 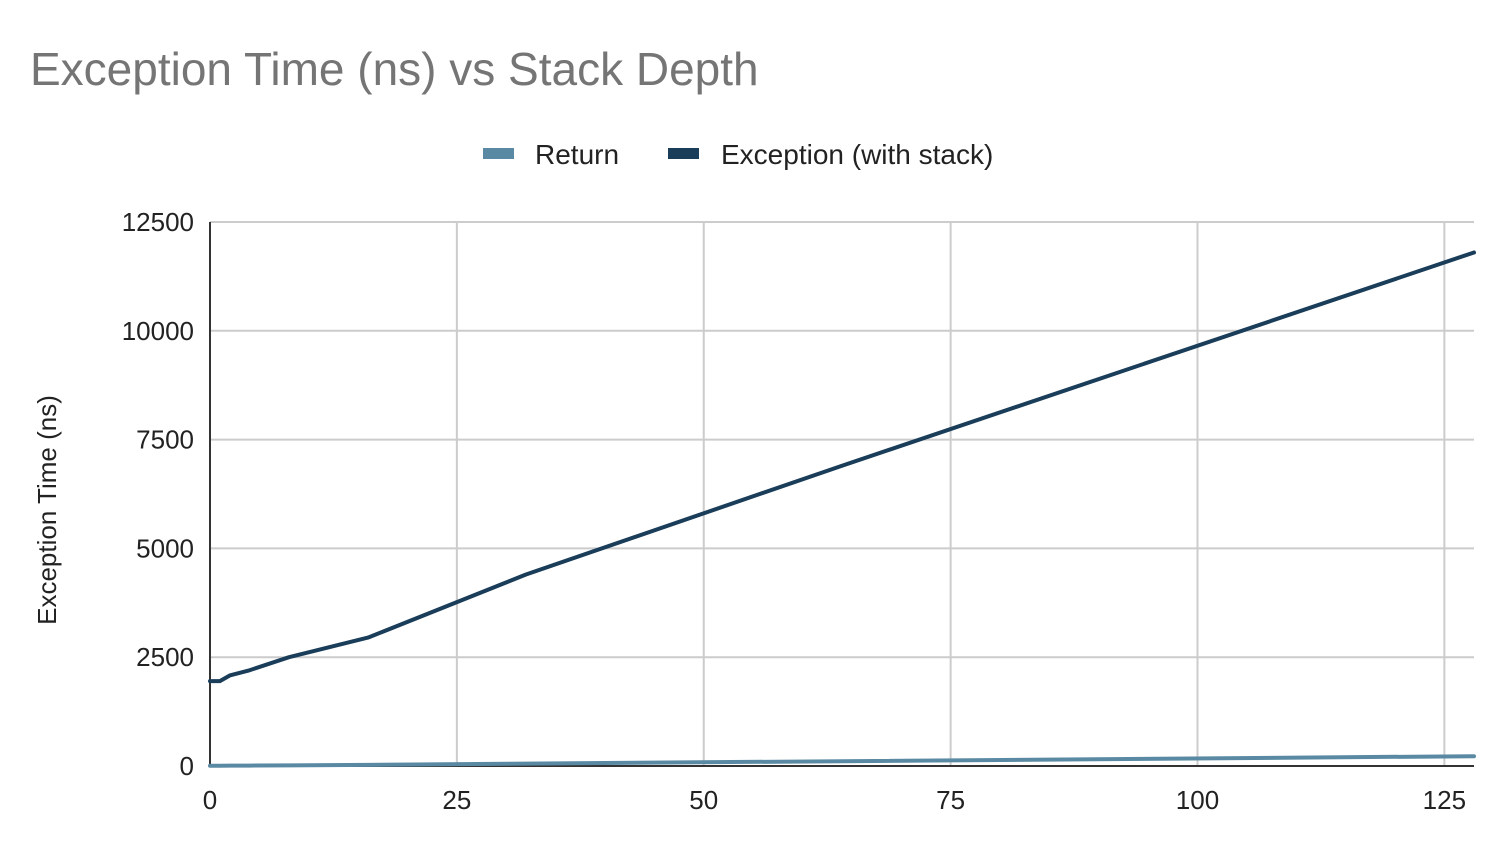 What do you see at coordinates (165, 657) in the screenshot?
I see `y-tick-label: 2500` at bounding box center [165, 657].